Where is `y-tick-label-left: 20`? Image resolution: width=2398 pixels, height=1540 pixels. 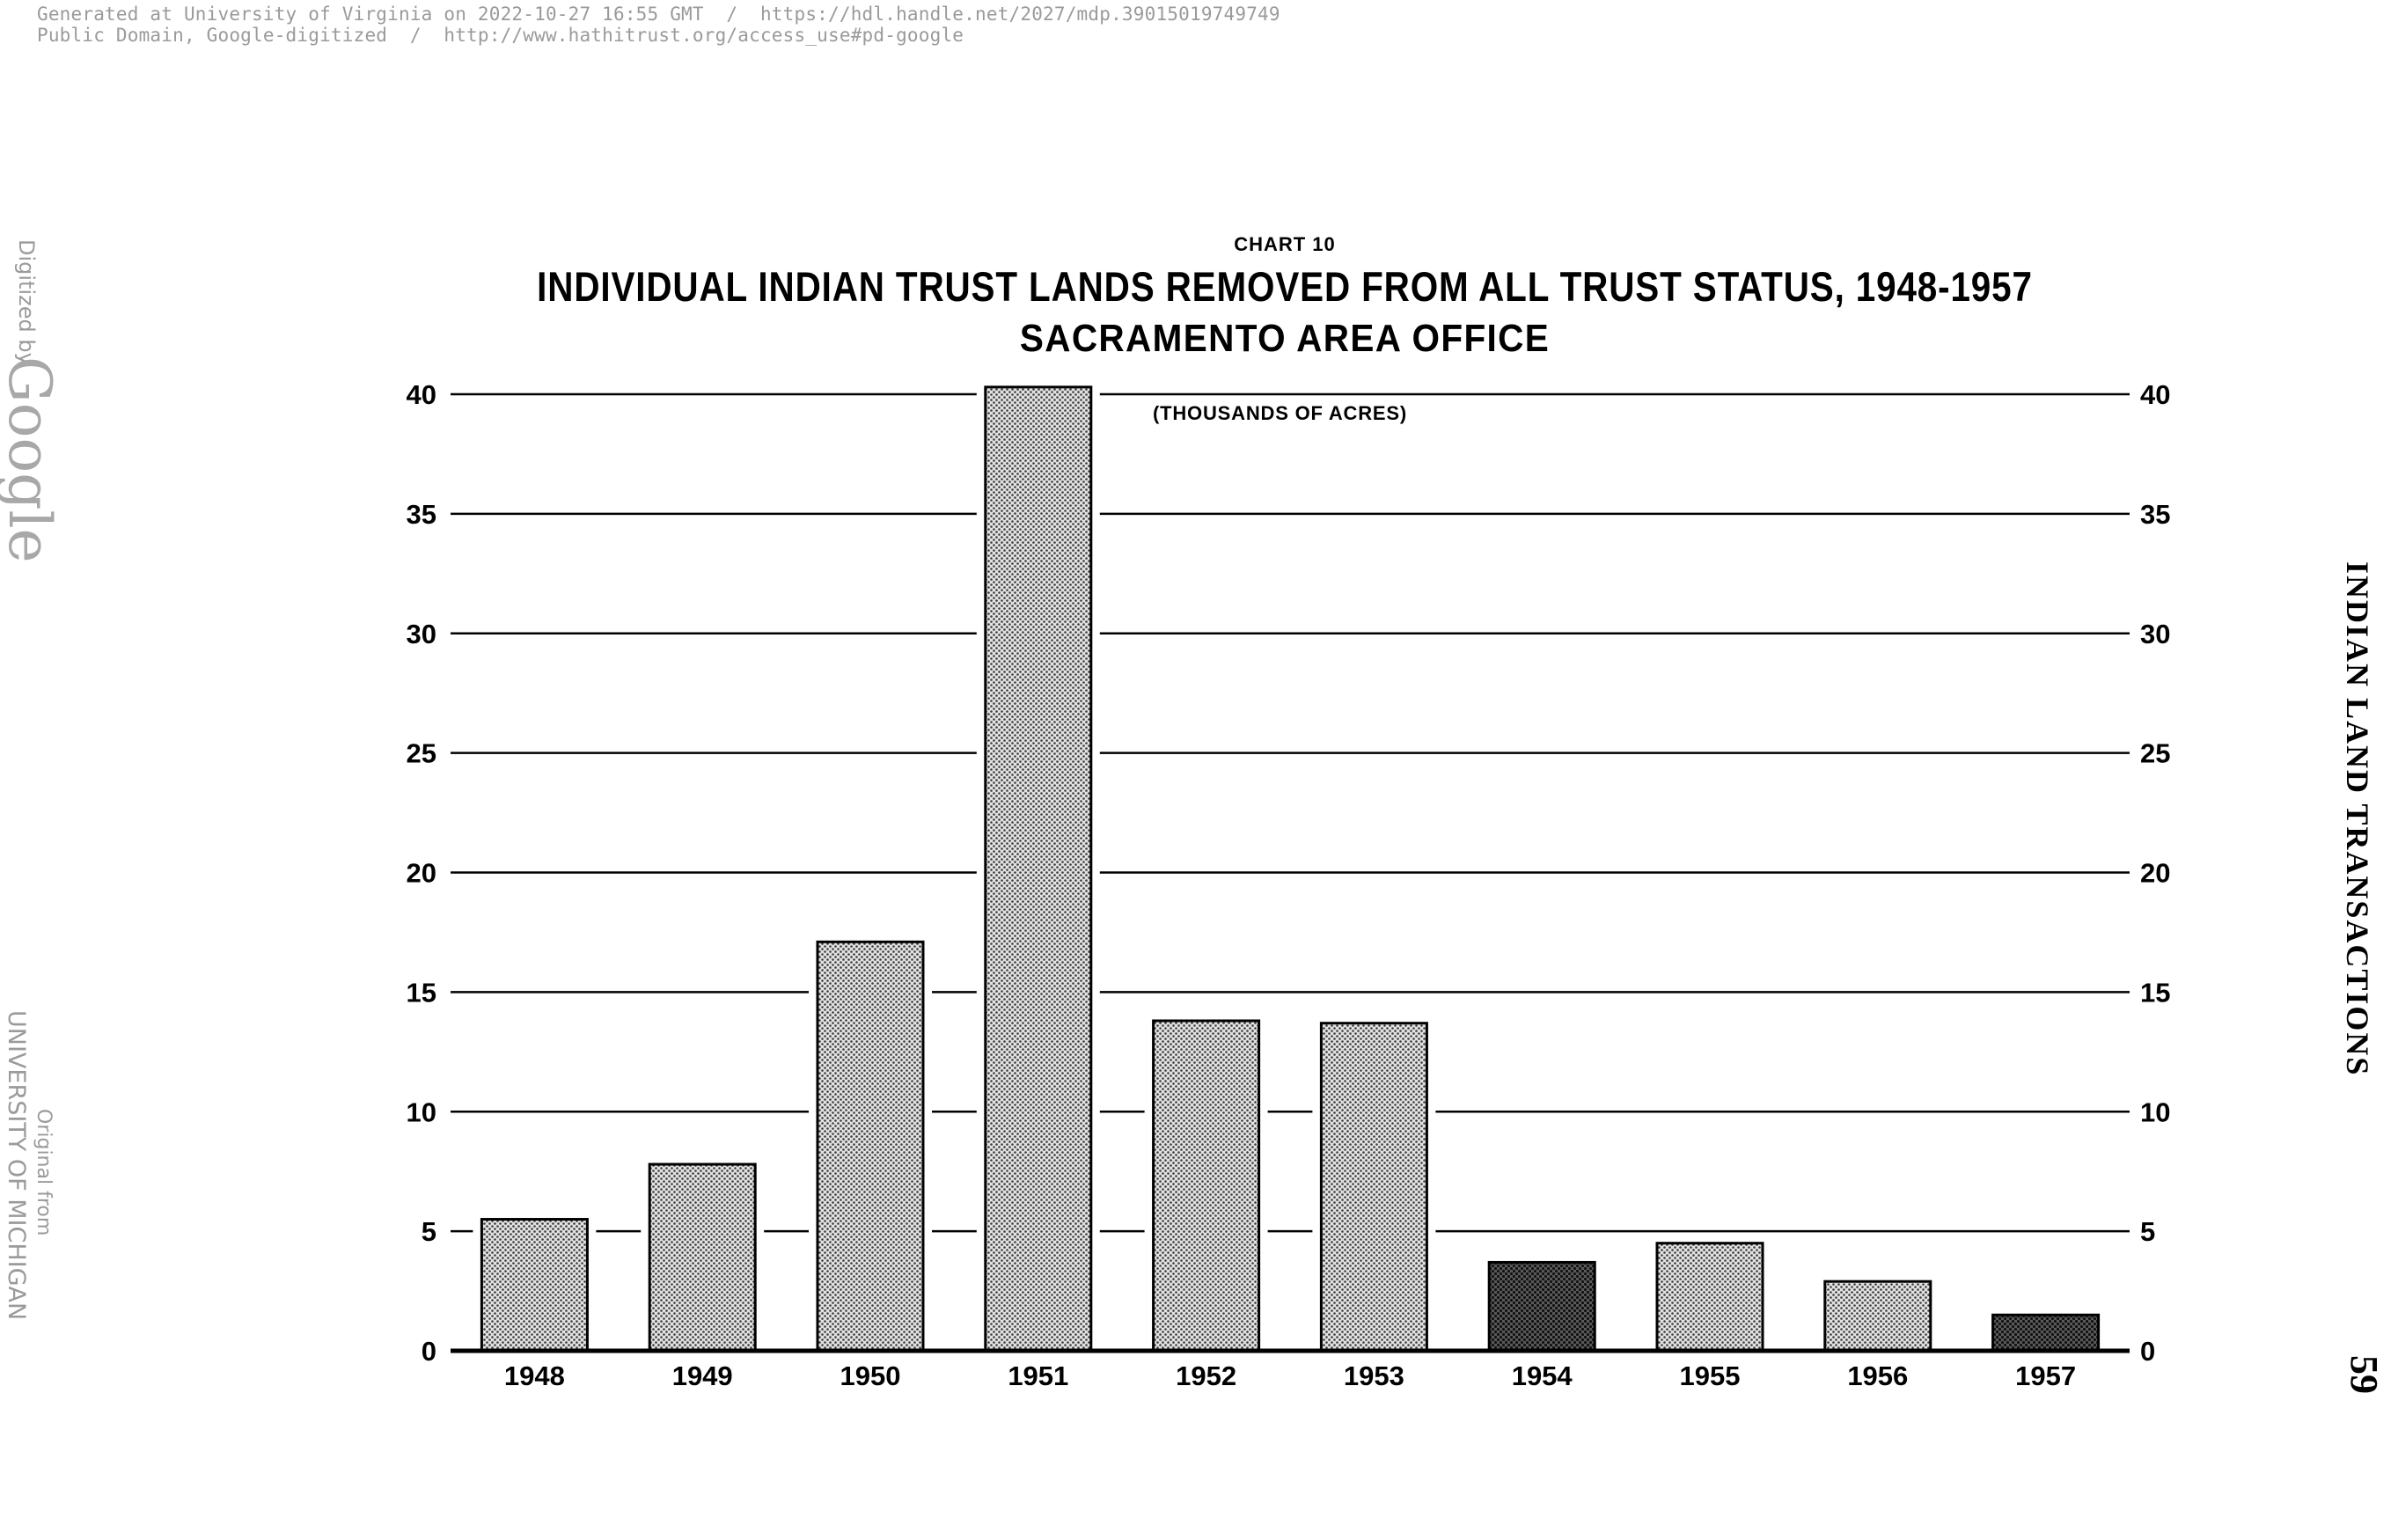
y-tick-label-left: 20 is located at coordinates (421, 874).